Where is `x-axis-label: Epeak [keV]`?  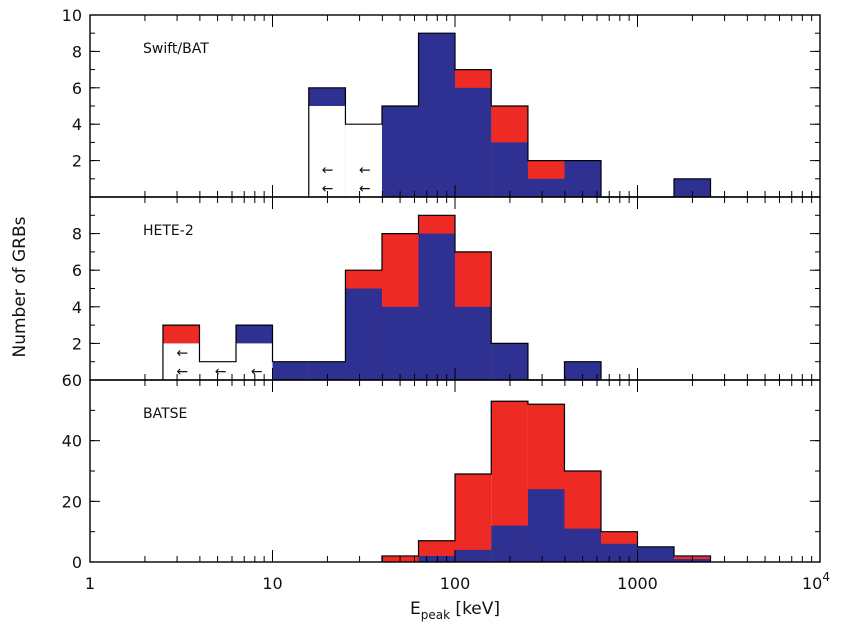
x-axis-label: Epeak [keV] is located at coordinates (455, 610).